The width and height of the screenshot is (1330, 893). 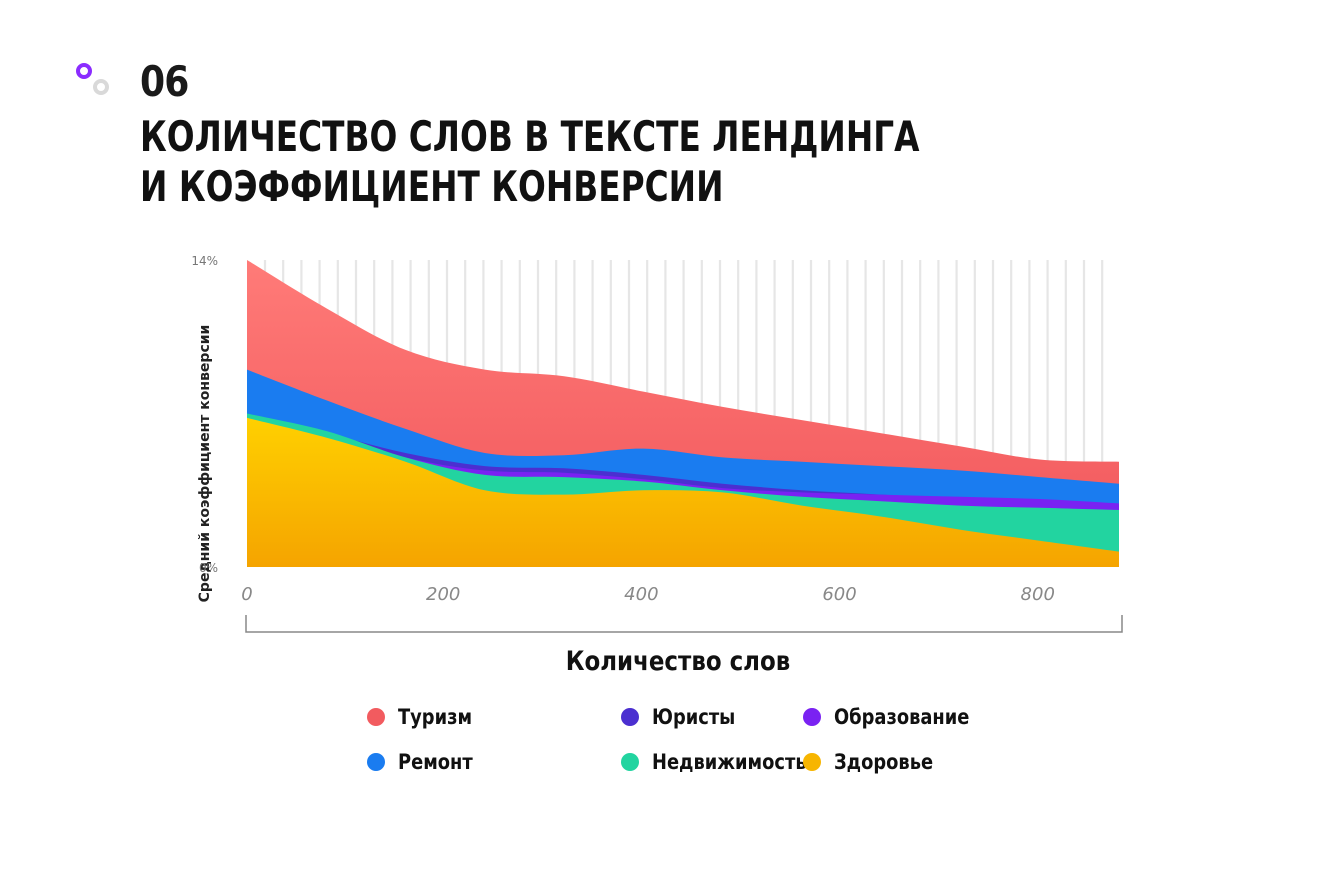 I want to click on legend-label: Образование, so click(x=902, y=717).